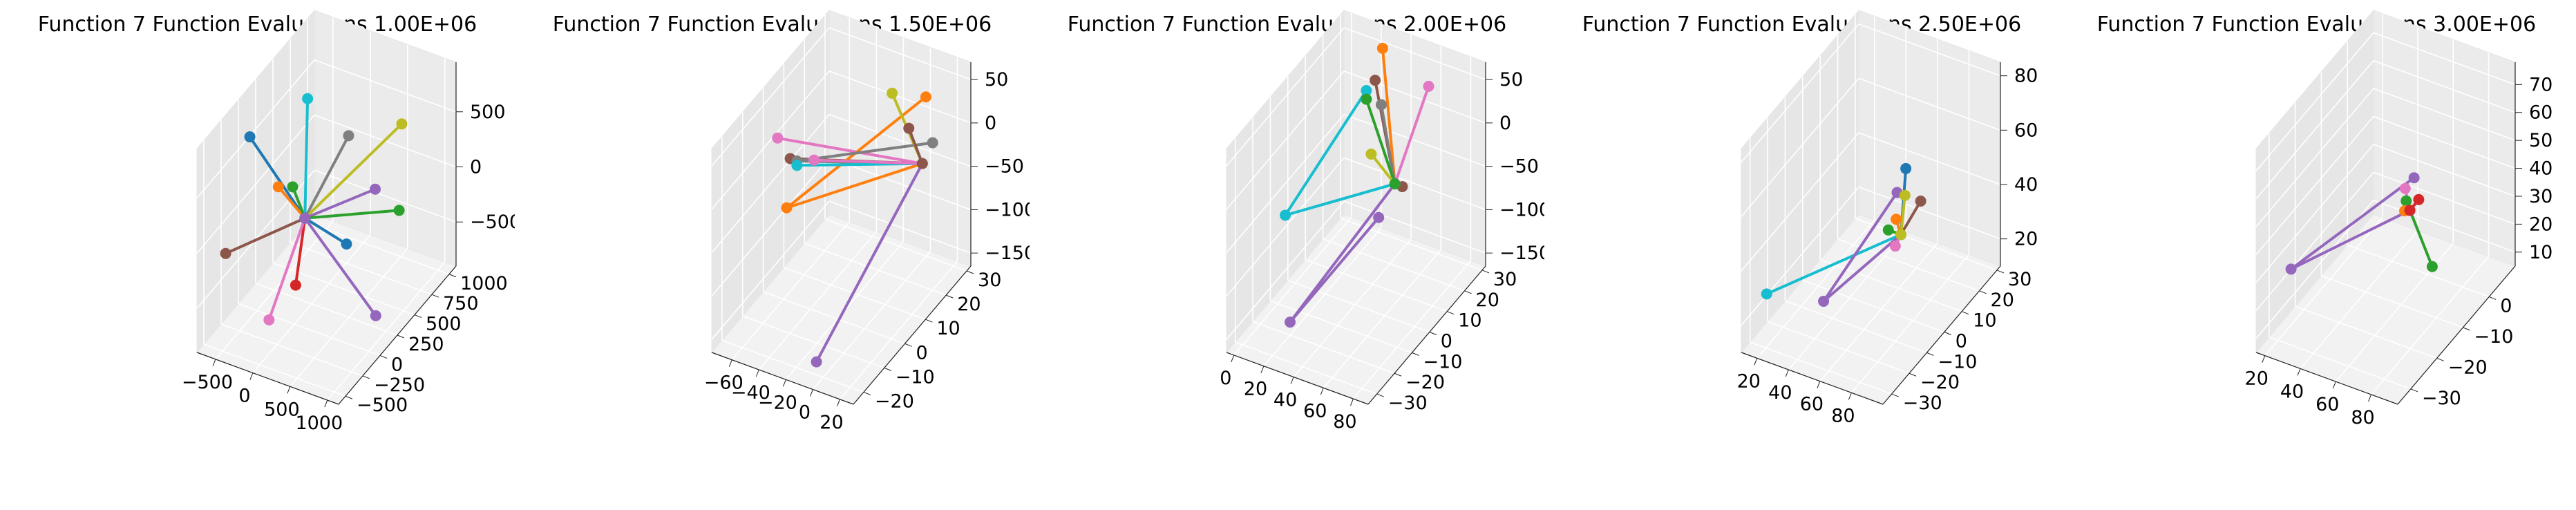 This screenshot has width=2576, height=510. Describe the element at coordinates (2020, 279) in the screenshot. I see `y-tick-label: 30` at that location.